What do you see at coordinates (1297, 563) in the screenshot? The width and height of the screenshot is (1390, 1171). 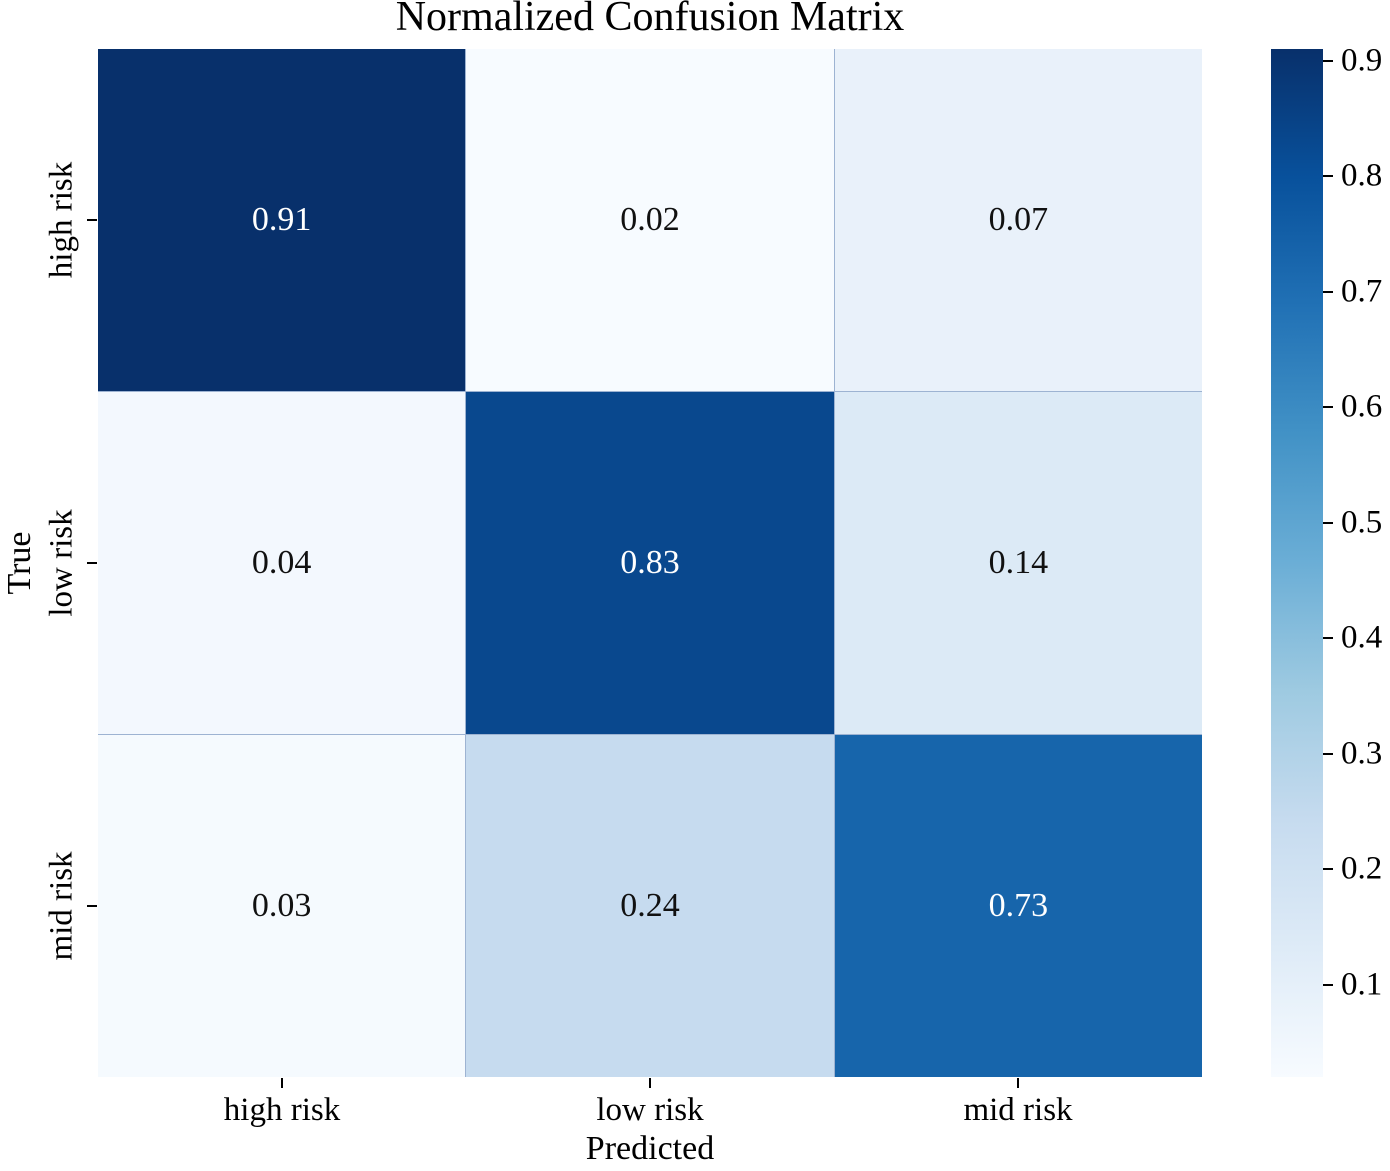 I see `colorbar` at bounding box center [1297, 563].